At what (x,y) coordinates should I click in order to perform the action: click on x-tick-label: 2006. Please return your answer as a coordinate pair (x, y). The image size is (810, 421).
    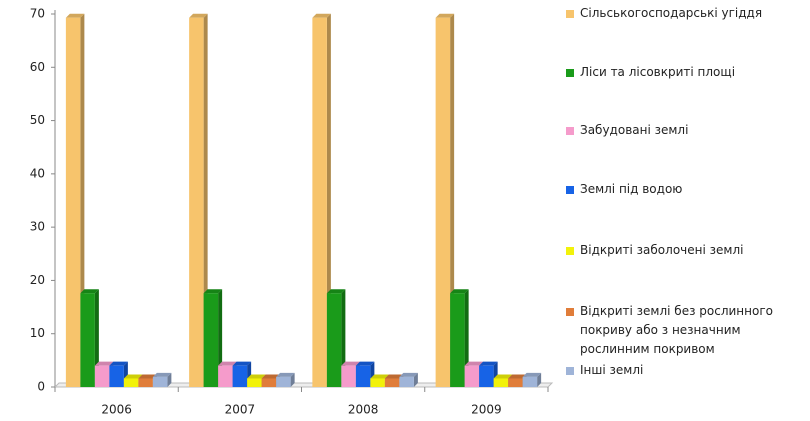
    Looking at the image, I should click on (116, 410).